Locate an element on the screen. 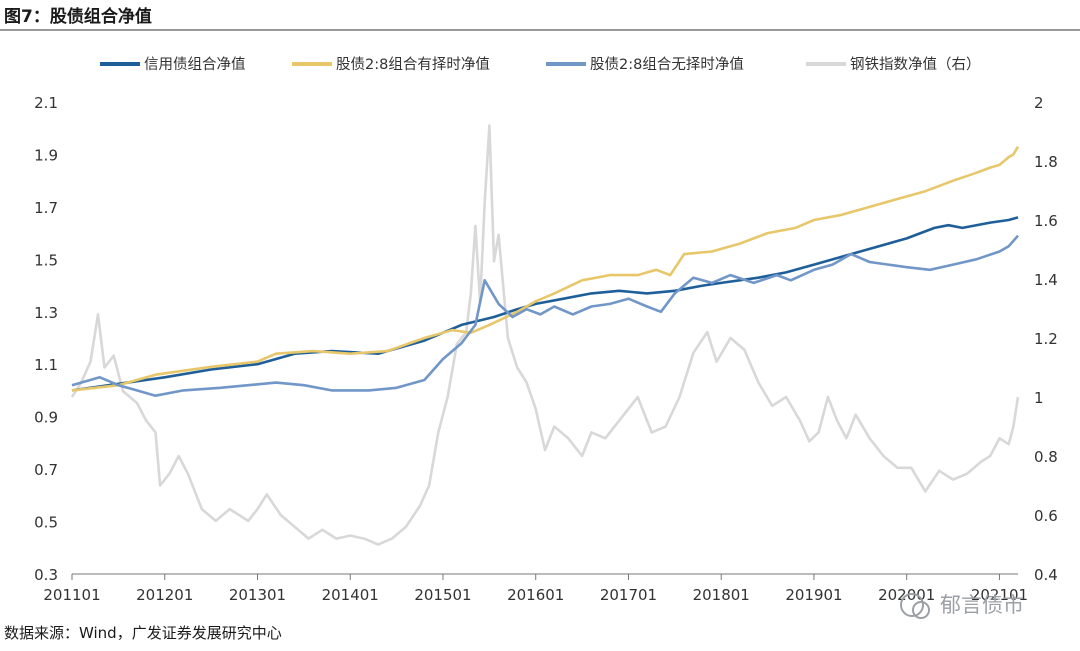 This screenshot has width=1080, height=651. y-left-tick-label: 1.5 is located at coordinates (46, 260).